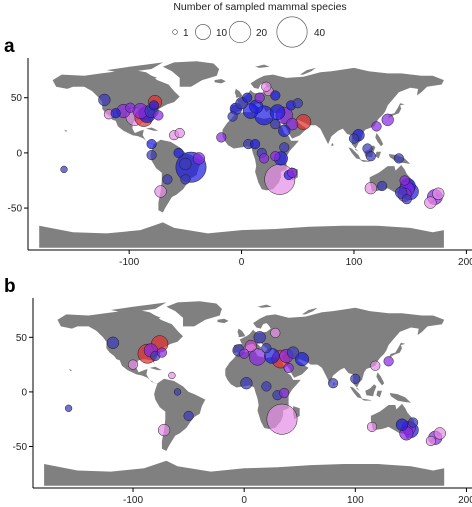 The height and width of the screenshot is (507, 472). Describe the element at coordinates (320, 33) in the screenshot. I see `legend-label-40: 40` at that location.